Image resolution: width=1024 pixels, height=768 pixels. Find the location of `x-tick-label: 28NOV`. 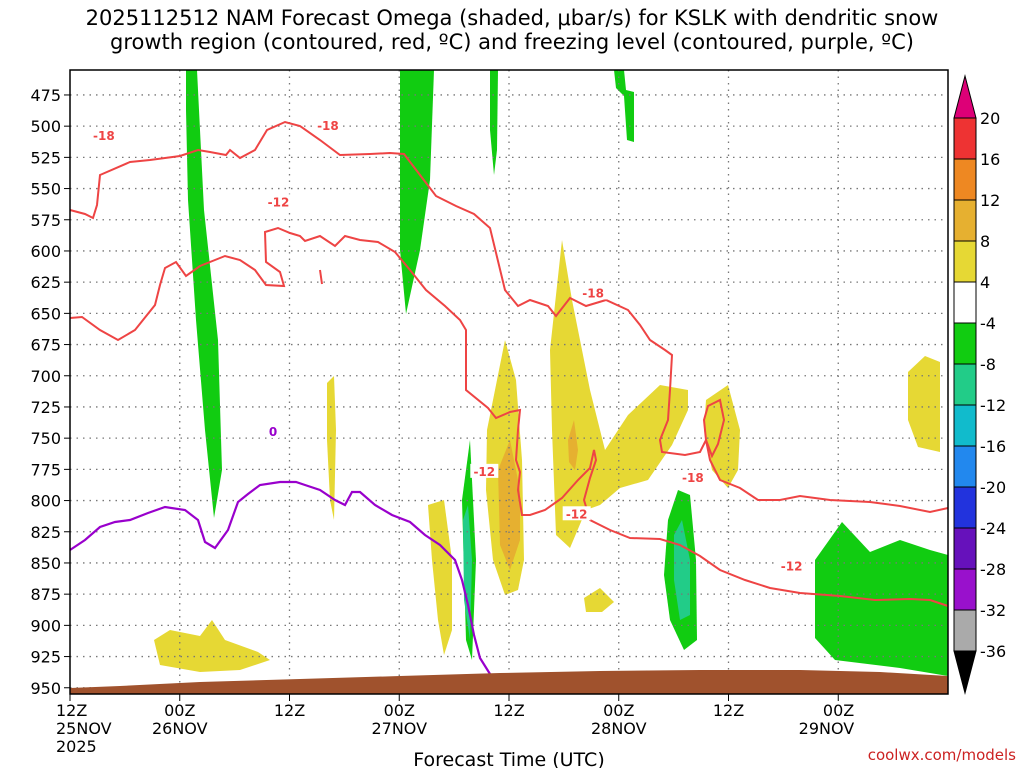

x-tick-label: 28NOV is located at coordinates (619, 728).